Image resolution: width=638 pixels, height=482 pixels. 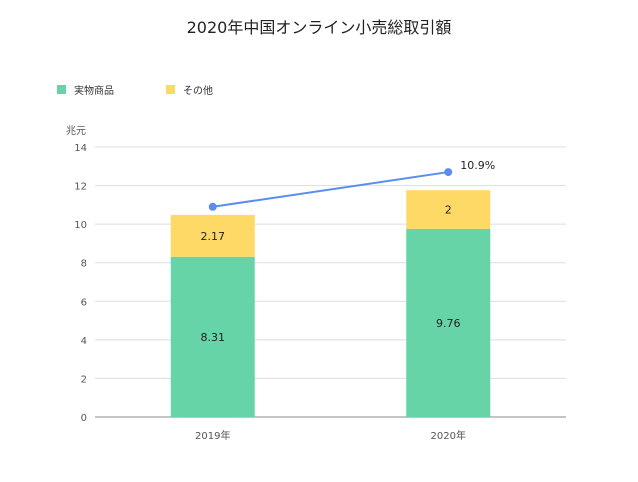 I want to click on chart-title: 2020年中国オンライン小売総取引額, so click(x=319, y=27).